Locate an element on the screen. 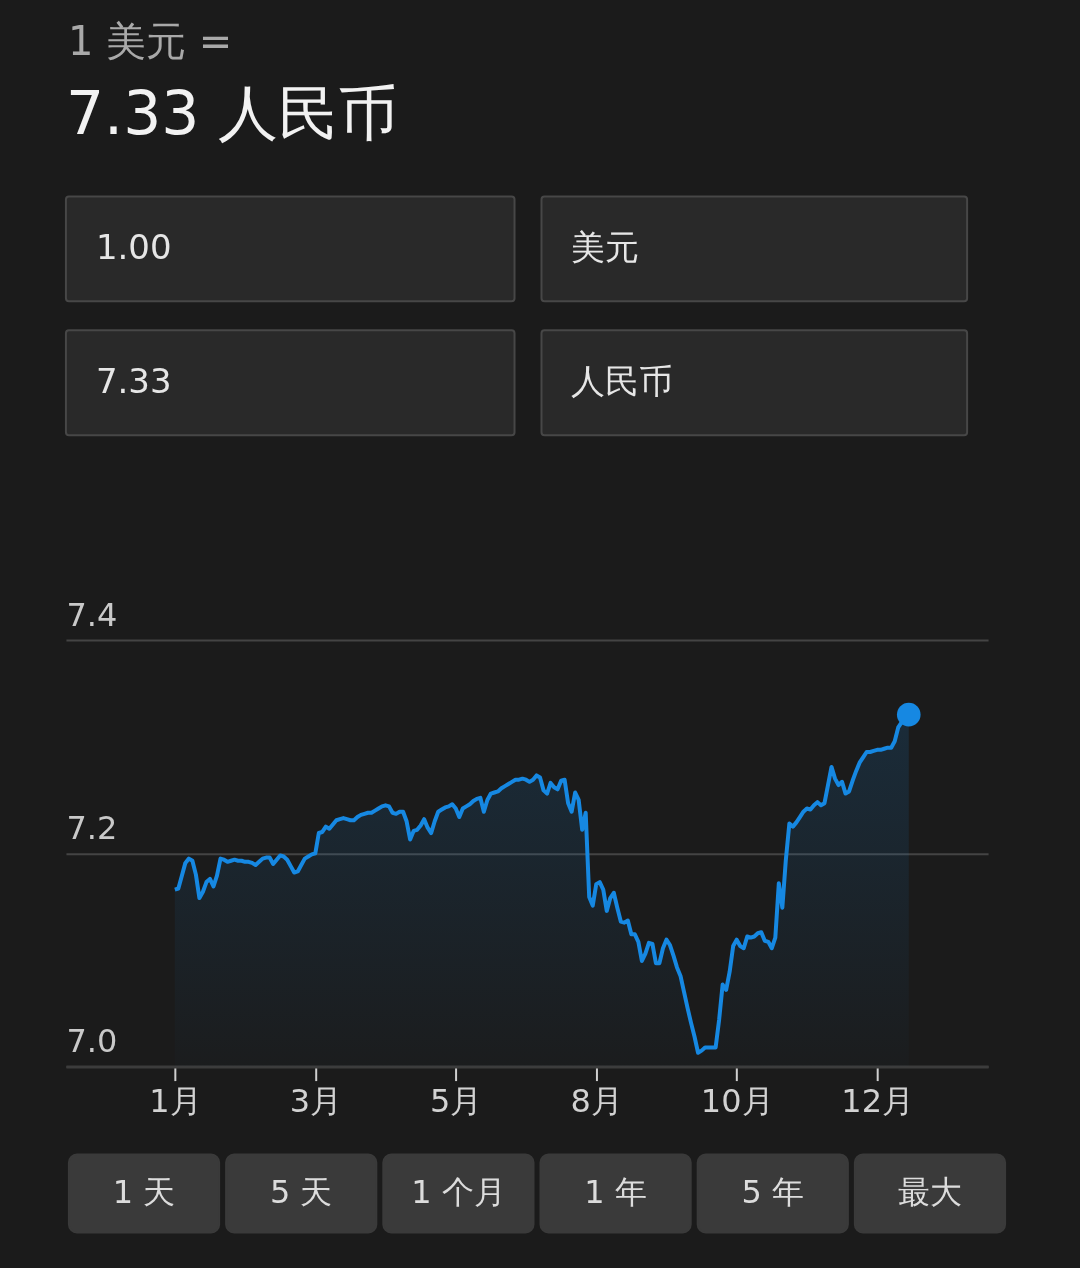 This screenshot has width=1080, height=1268. text: 7.33 人民币 is located at coordinates (232, 113).